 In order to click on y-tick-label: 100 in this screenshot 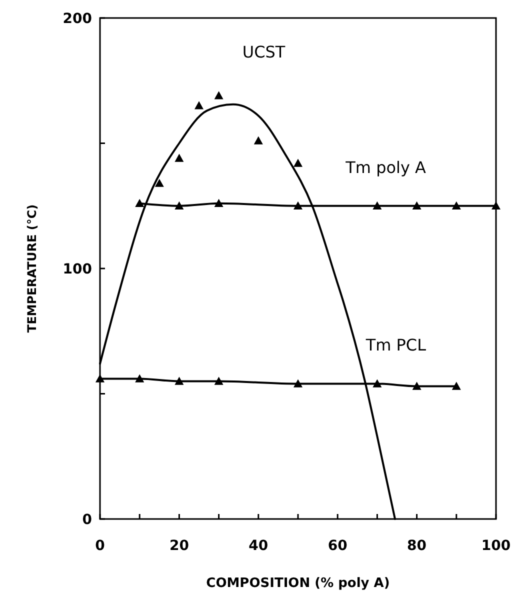, I will do `click(77, 269)`.